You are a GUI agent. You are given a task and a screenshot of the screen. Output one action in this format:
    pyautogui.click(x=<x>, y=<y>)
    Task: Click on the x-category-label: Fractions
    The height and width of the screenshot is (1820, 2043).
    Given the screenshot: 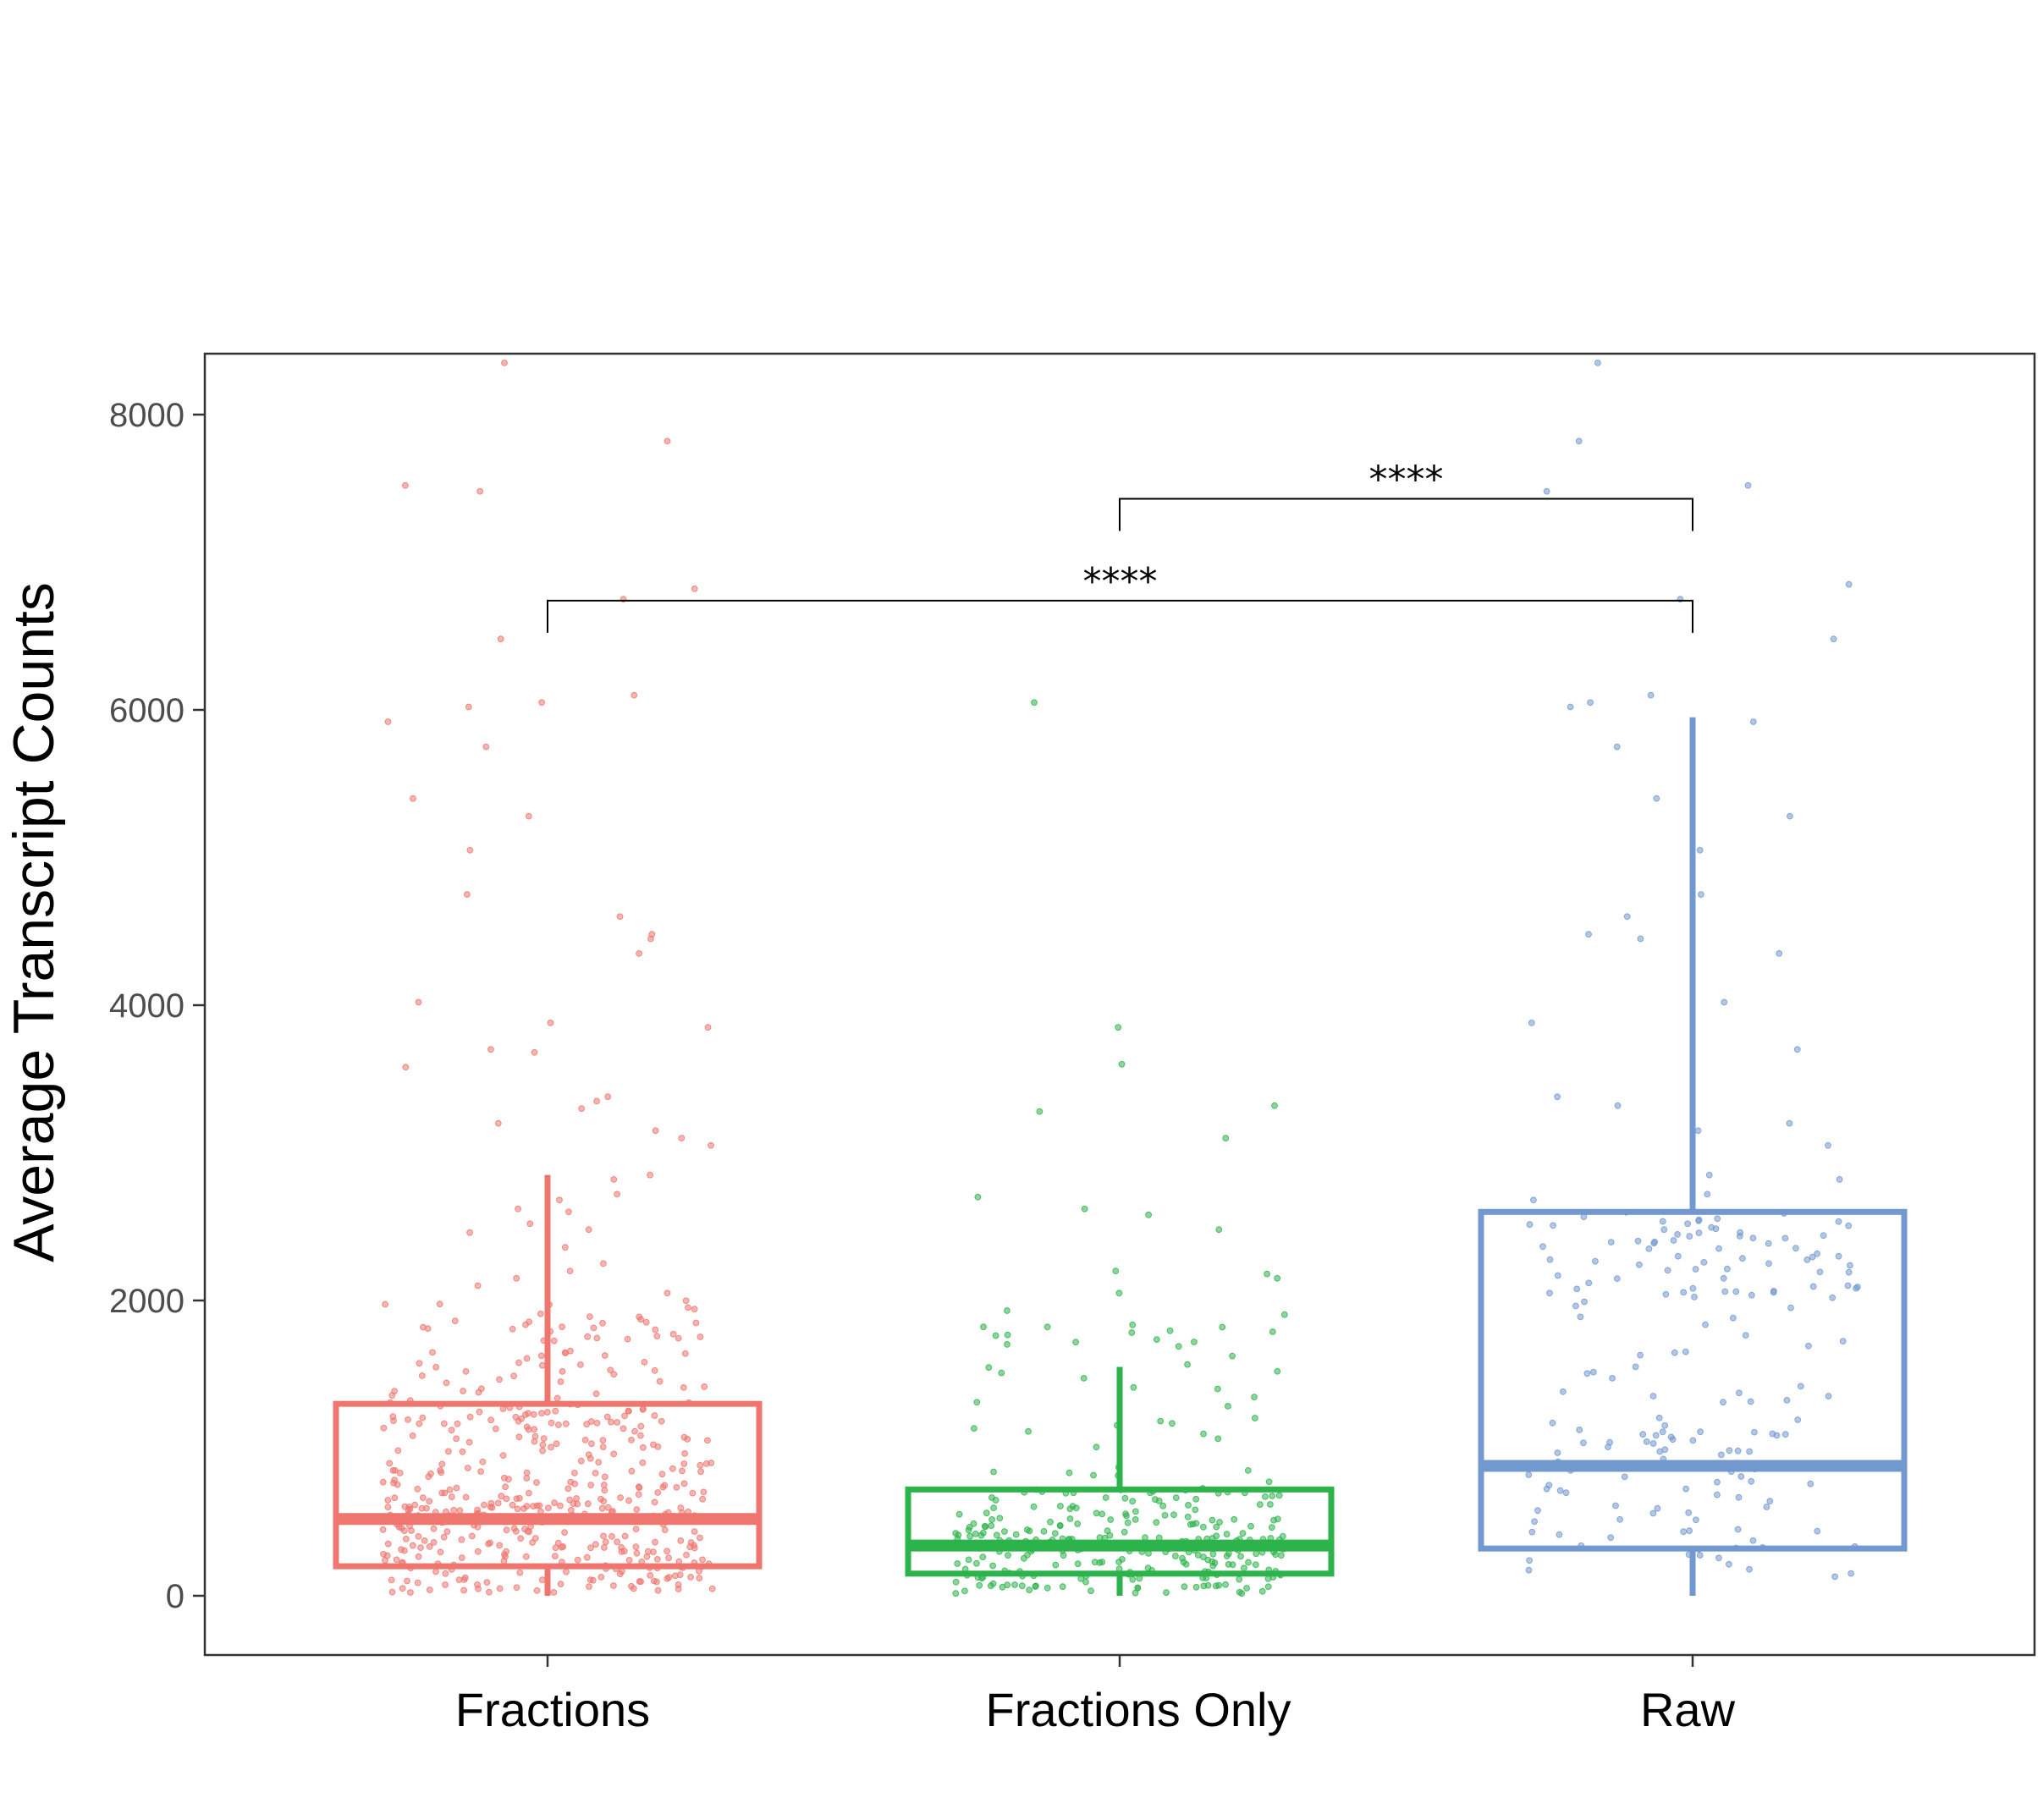 What is the action you would take?
    pyautogui.click(x=552, y=1709)
    